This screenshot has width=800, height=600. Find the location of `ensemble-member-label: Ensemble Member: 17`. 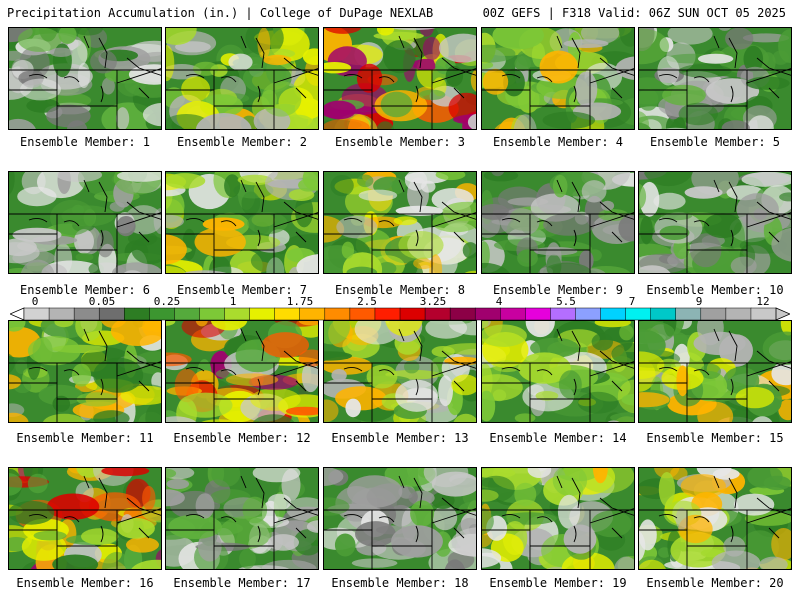

ensemble-member-label: Ensemble Member: 17 is located at coordinates (242, 583).